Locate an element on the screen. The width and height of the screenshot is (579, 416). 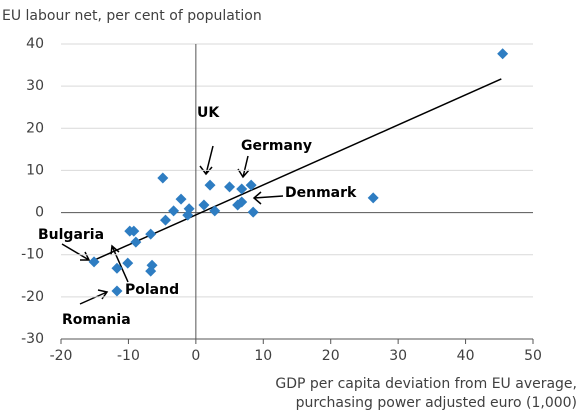
annotation: UK is located at coordinates (208, 113).